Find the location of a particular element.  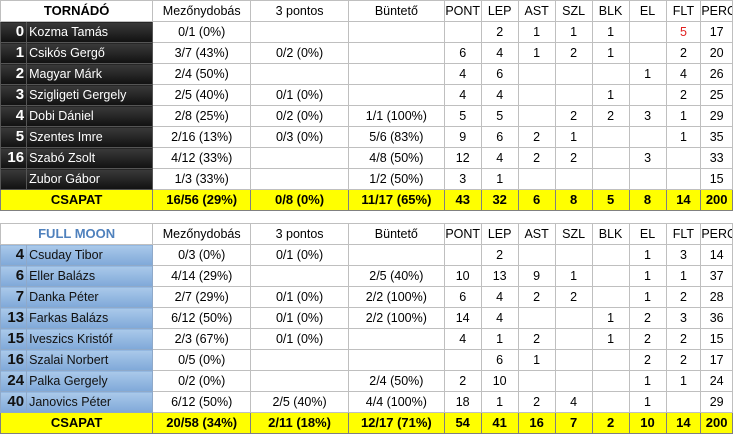

stat-flt: 5 is located at coordinates (683, 32).